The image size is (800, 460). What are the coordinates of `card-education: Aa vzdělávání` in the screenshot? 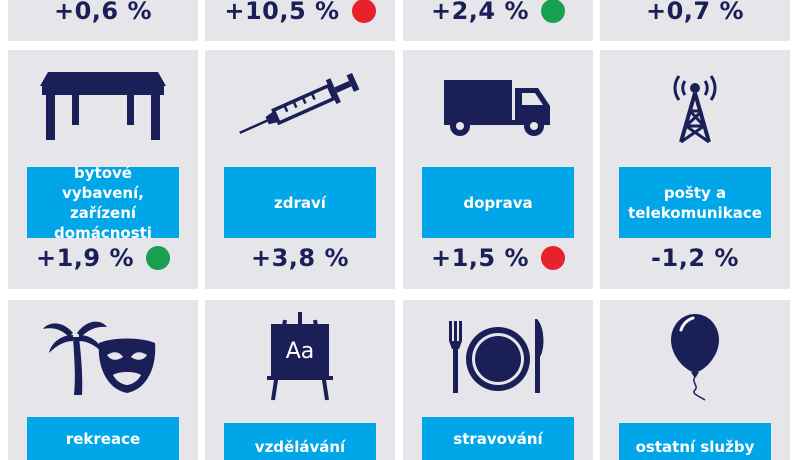 It's located at (300, 380).